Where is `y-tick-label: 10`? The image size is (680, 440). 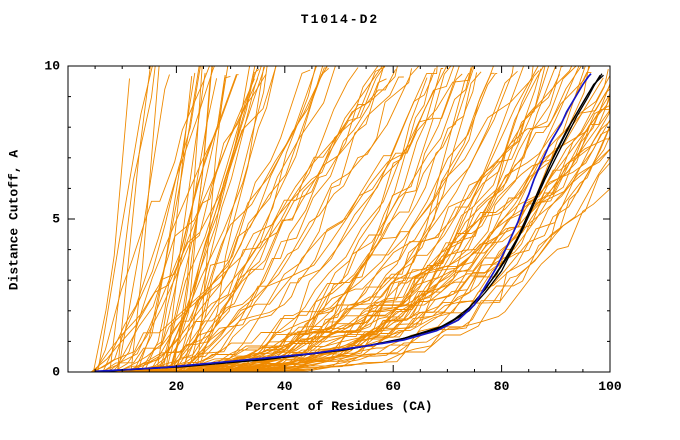
y-tick-label: 10 is located at coordinates (52, 66).